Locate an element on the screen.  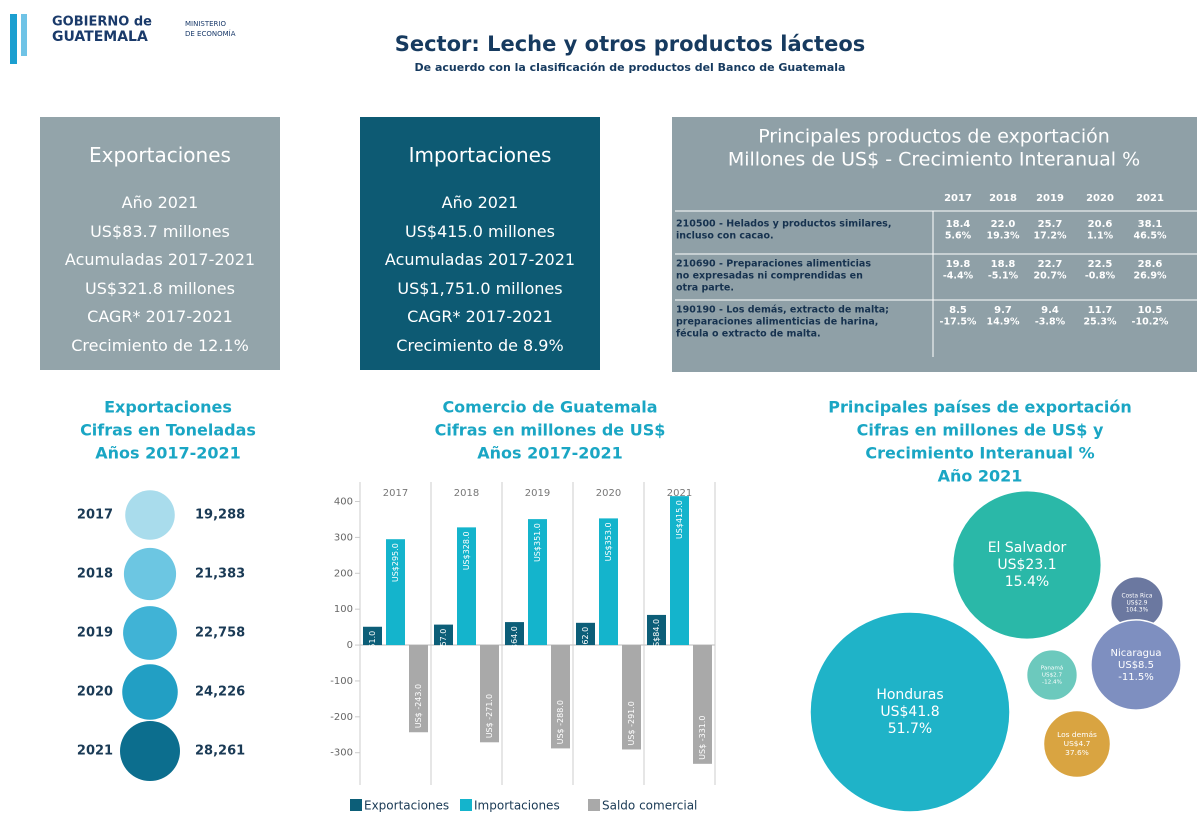
logo-bar is located at coordinates (13, 39).